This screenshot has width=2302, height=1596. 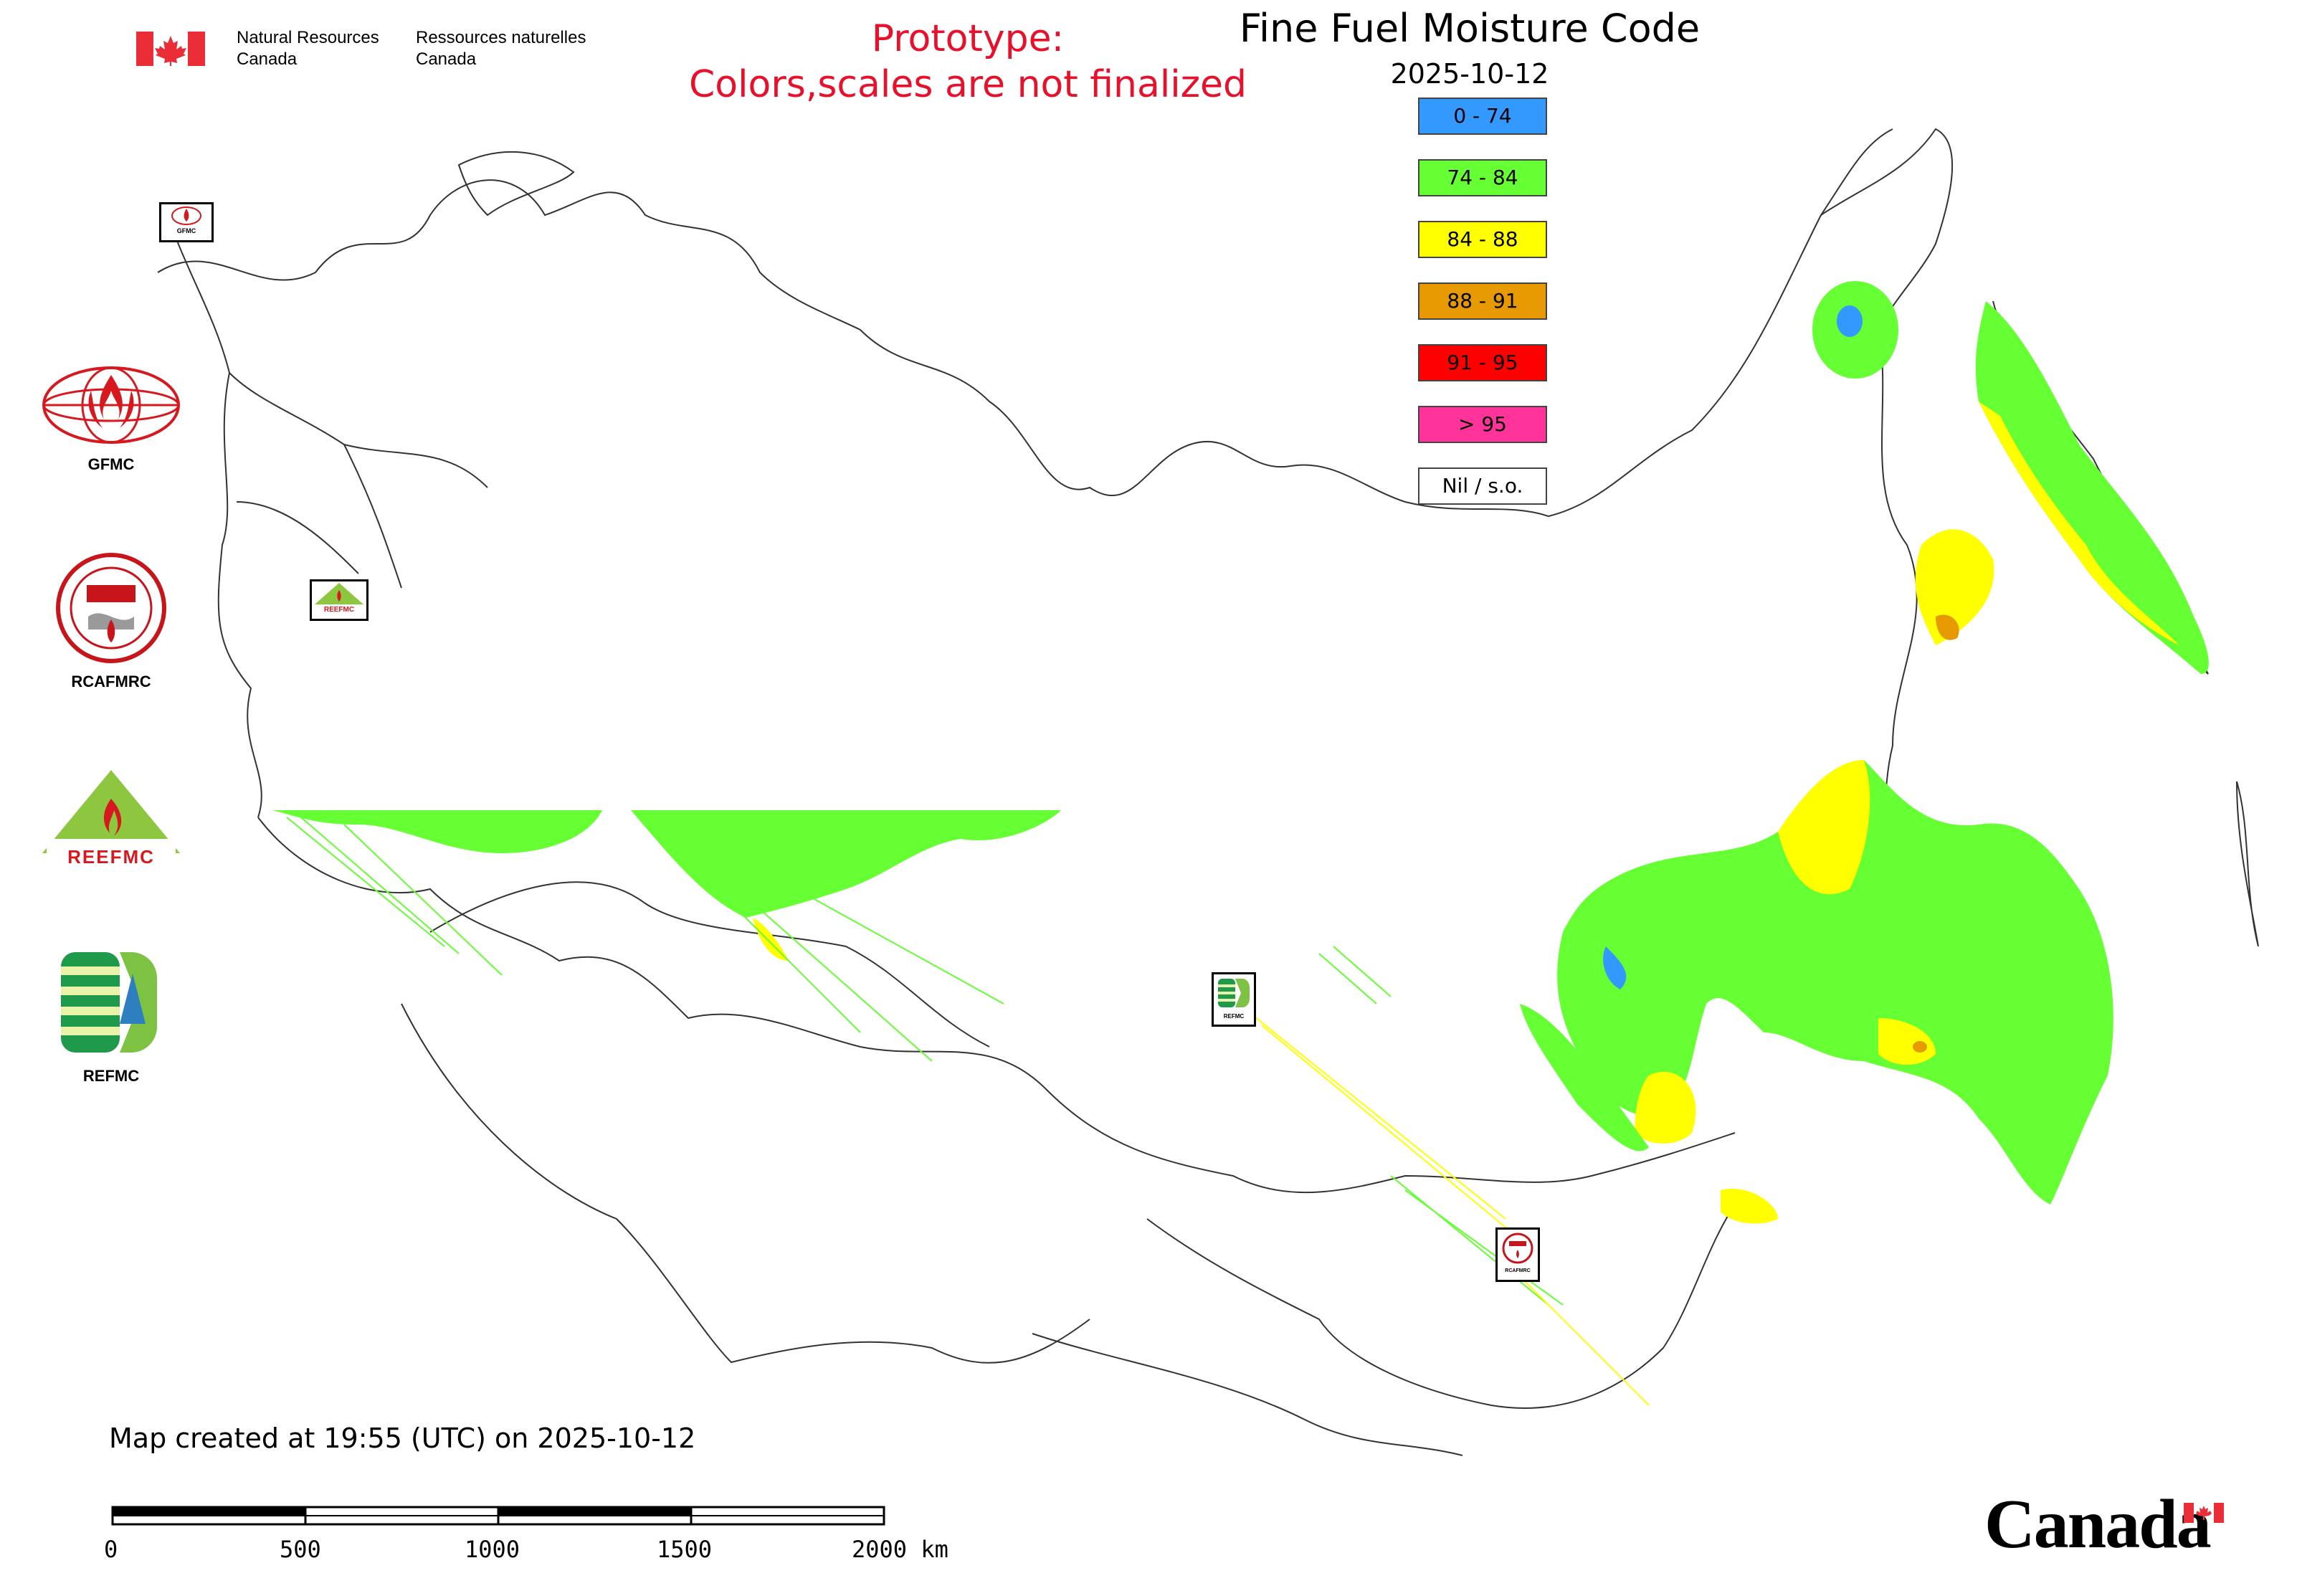 What do you see at coordinates (1750, 1206) in the screenshot?
I see `ffmc-patch-border-yellow` at bounding box center [1750, 1206].